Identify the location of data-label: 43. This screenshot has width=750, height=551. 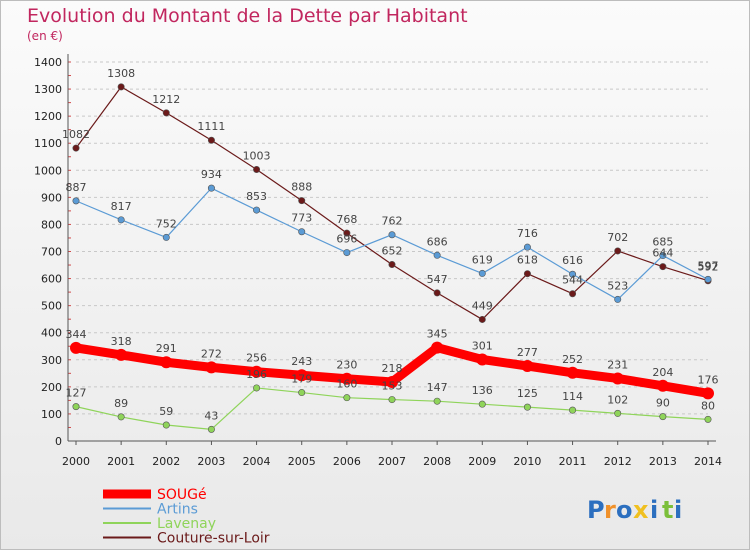
(211, 415).